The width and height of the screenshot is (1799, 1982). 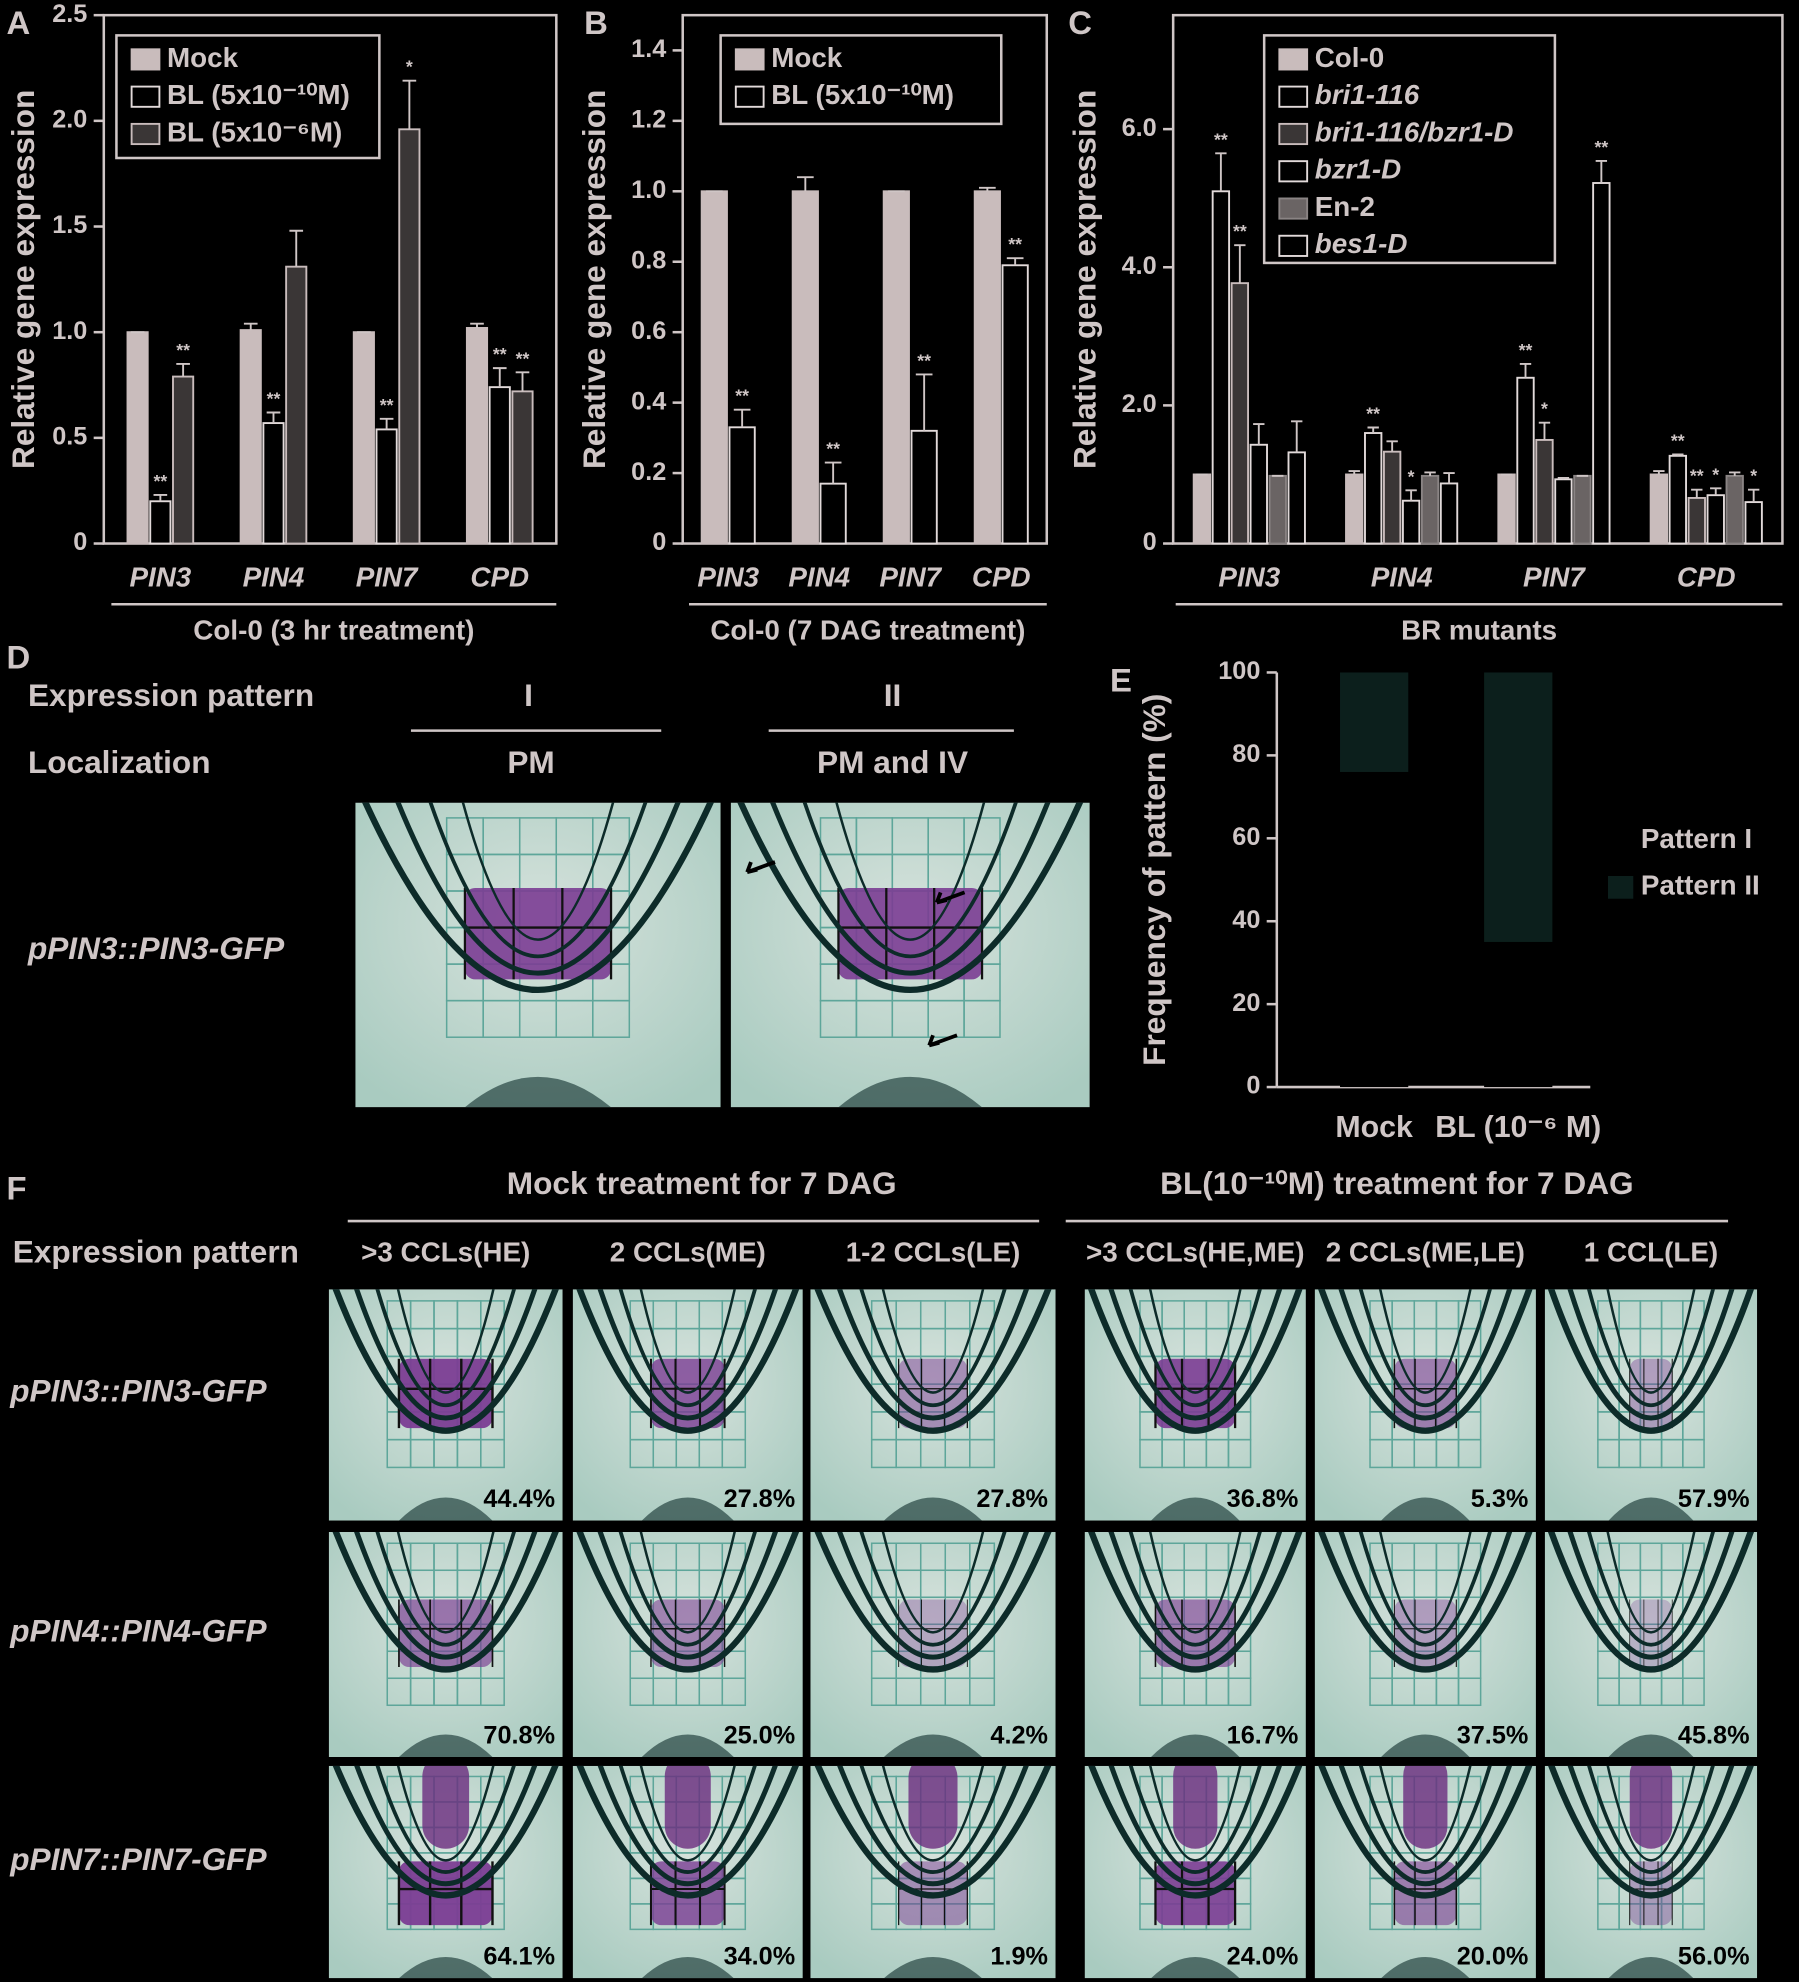 I want to click on x-tick-label: PIN3, so click(x=160, y=576).